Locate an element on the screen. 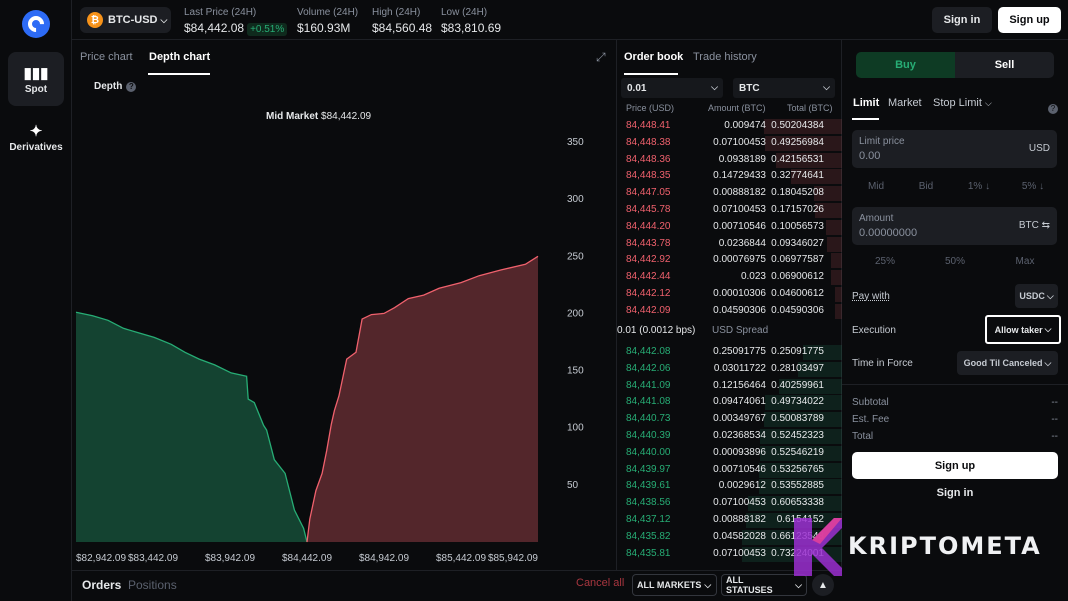 This screenshot has height=601, width=1068. limit-price-unit: USD is located at coordinates (1039, 148).